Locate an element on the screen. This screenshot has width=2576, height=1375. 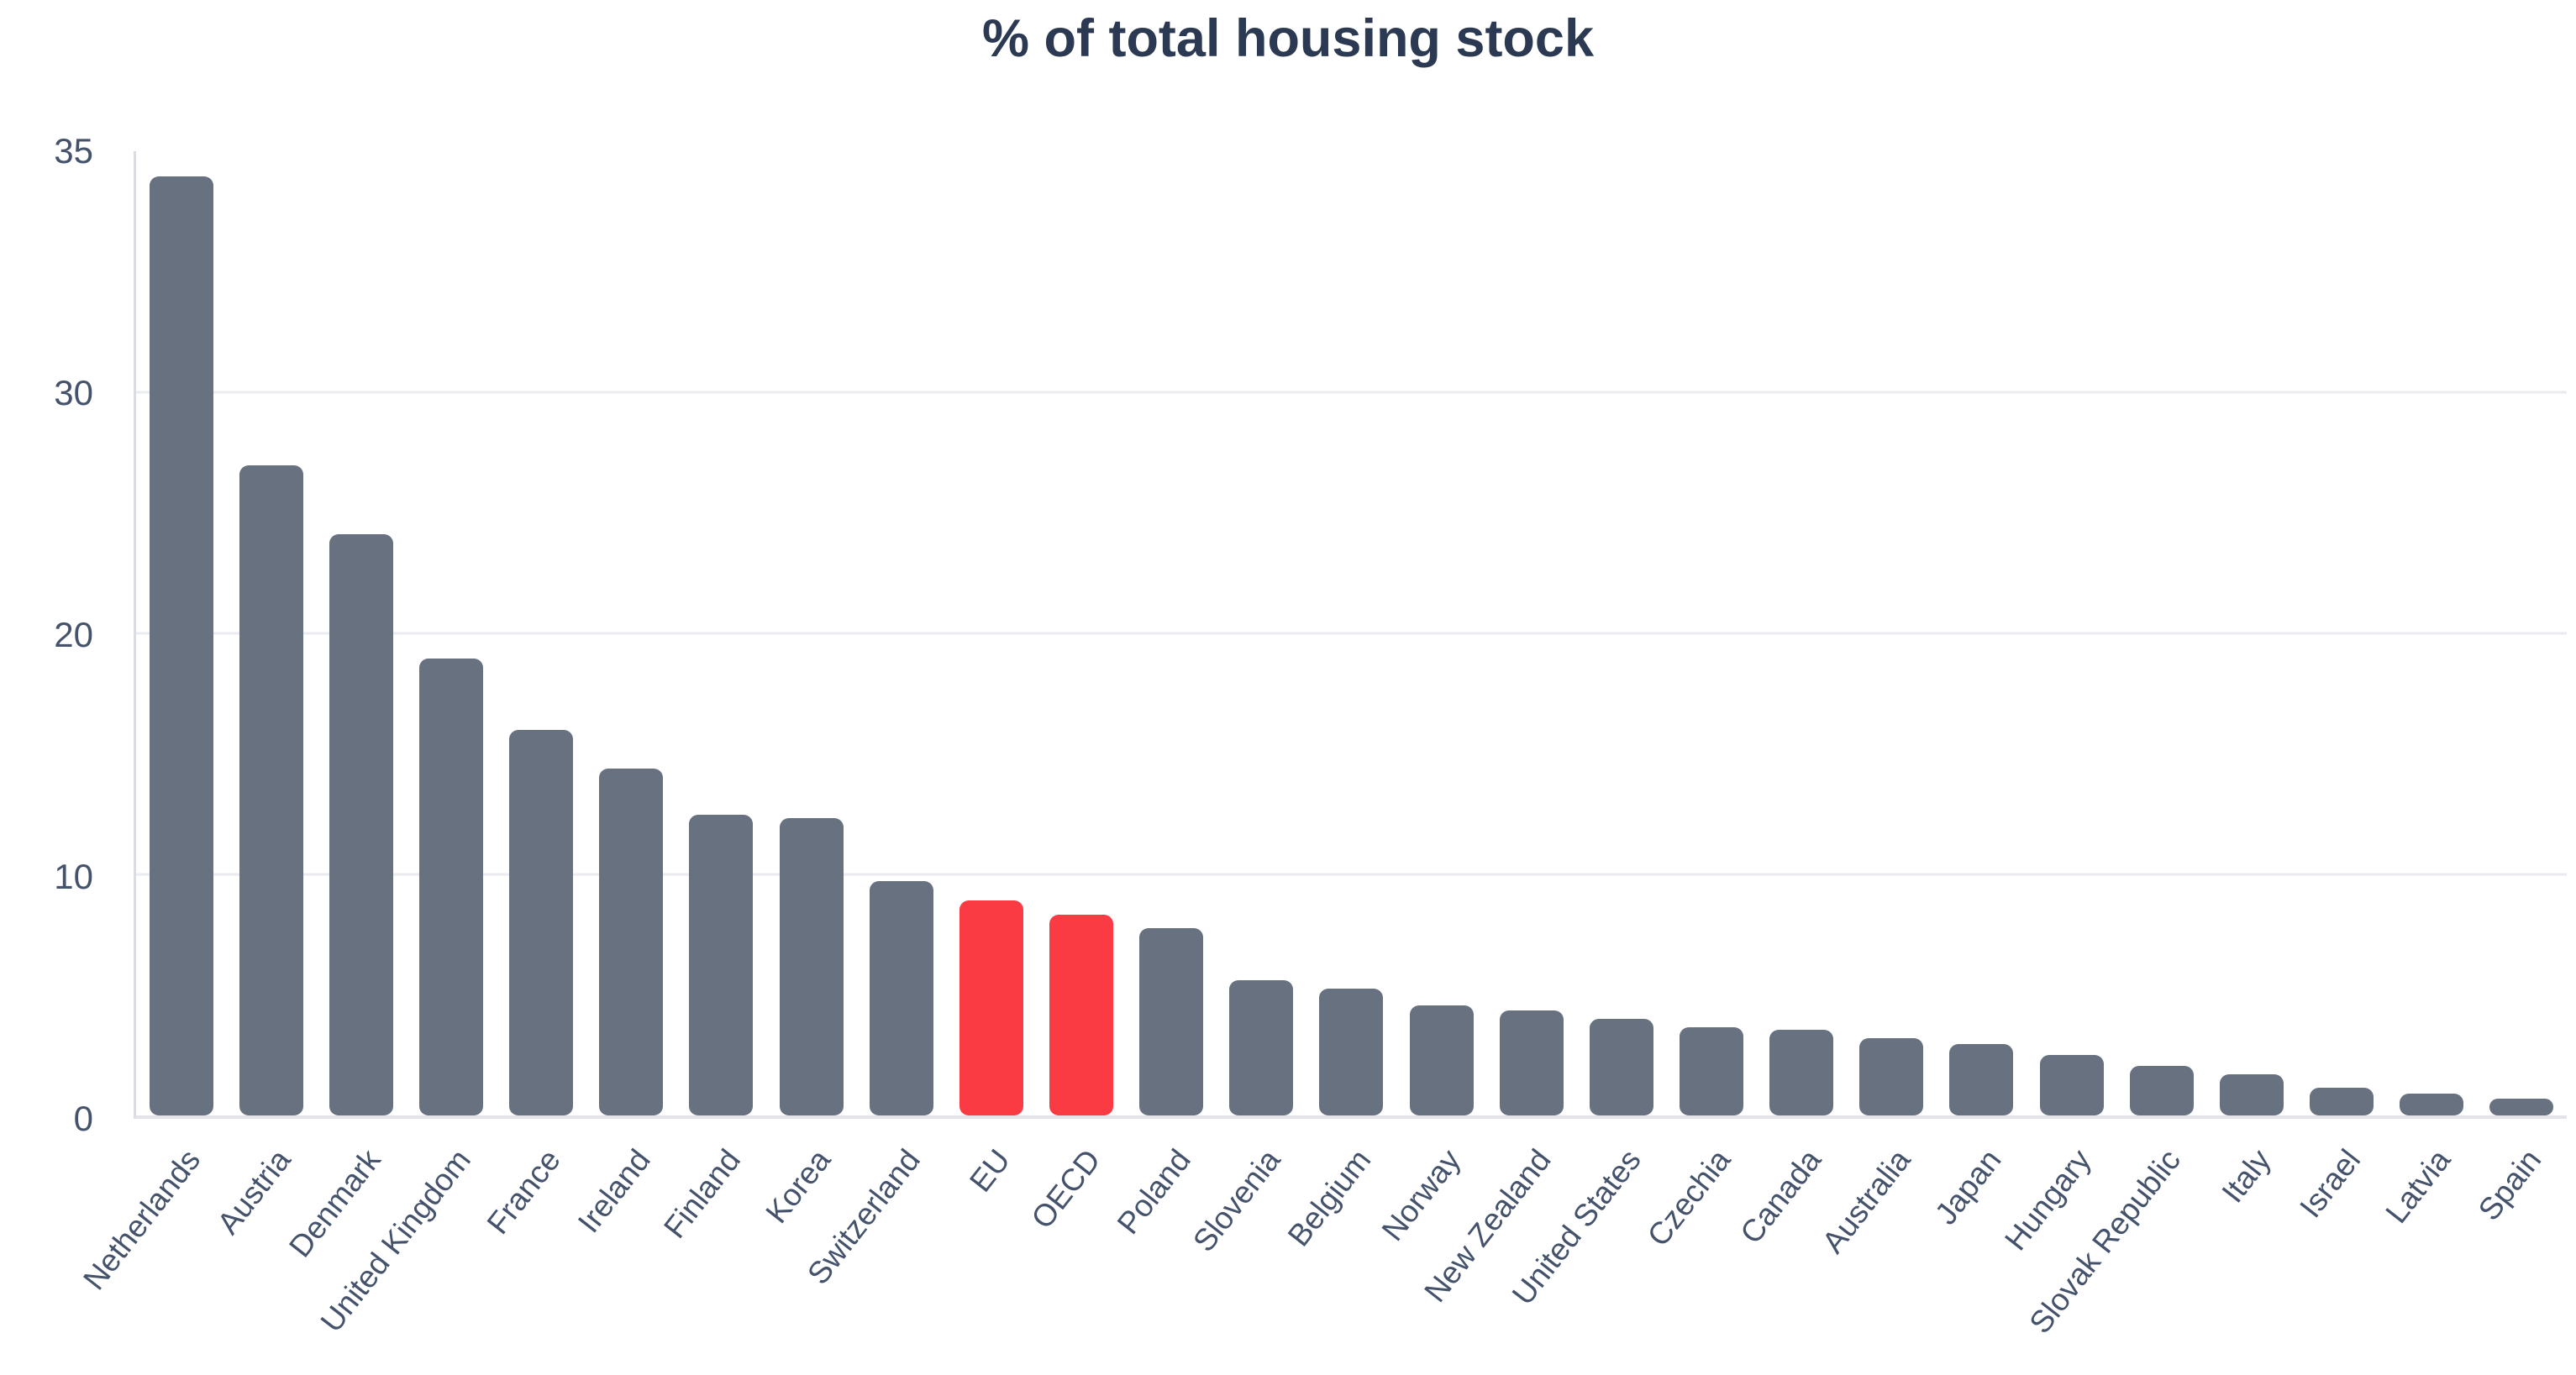
bar-finland is located at coordinates (721, 965).